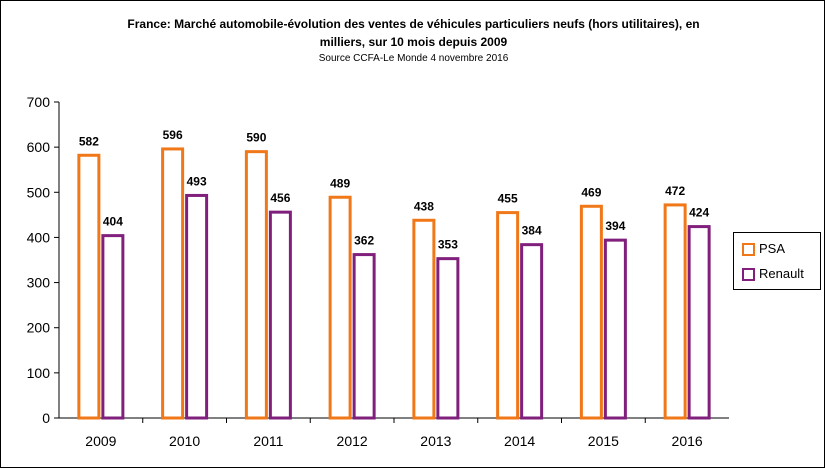  I want to click on legend-label-renault: Renault, so click(781, 273).